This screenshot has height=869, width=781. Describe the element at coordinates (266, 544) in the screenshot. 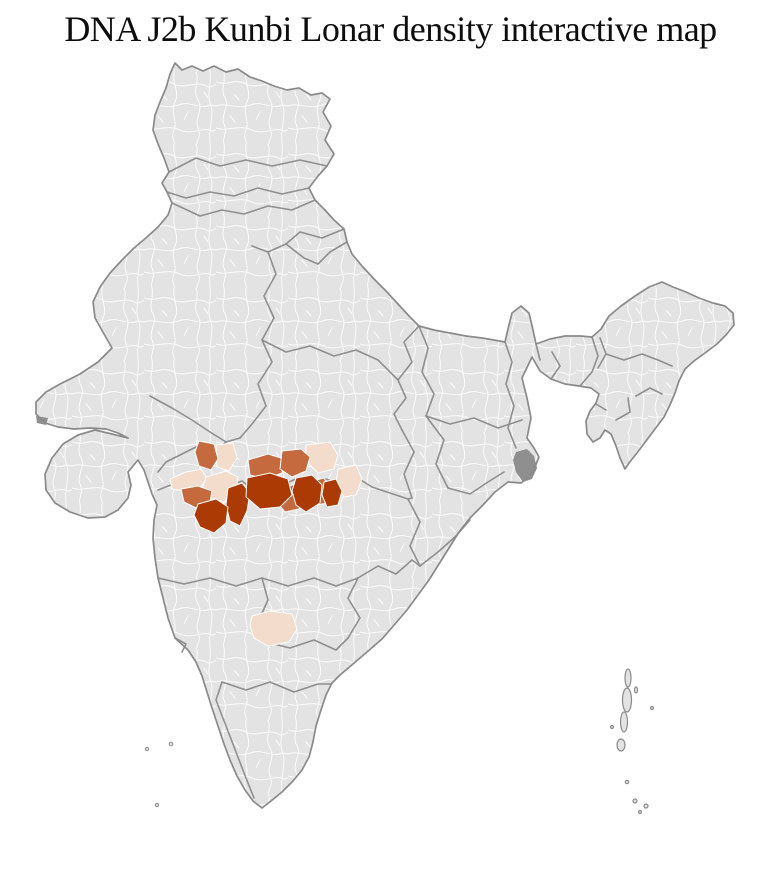

I see `low-density-districts` at that location.